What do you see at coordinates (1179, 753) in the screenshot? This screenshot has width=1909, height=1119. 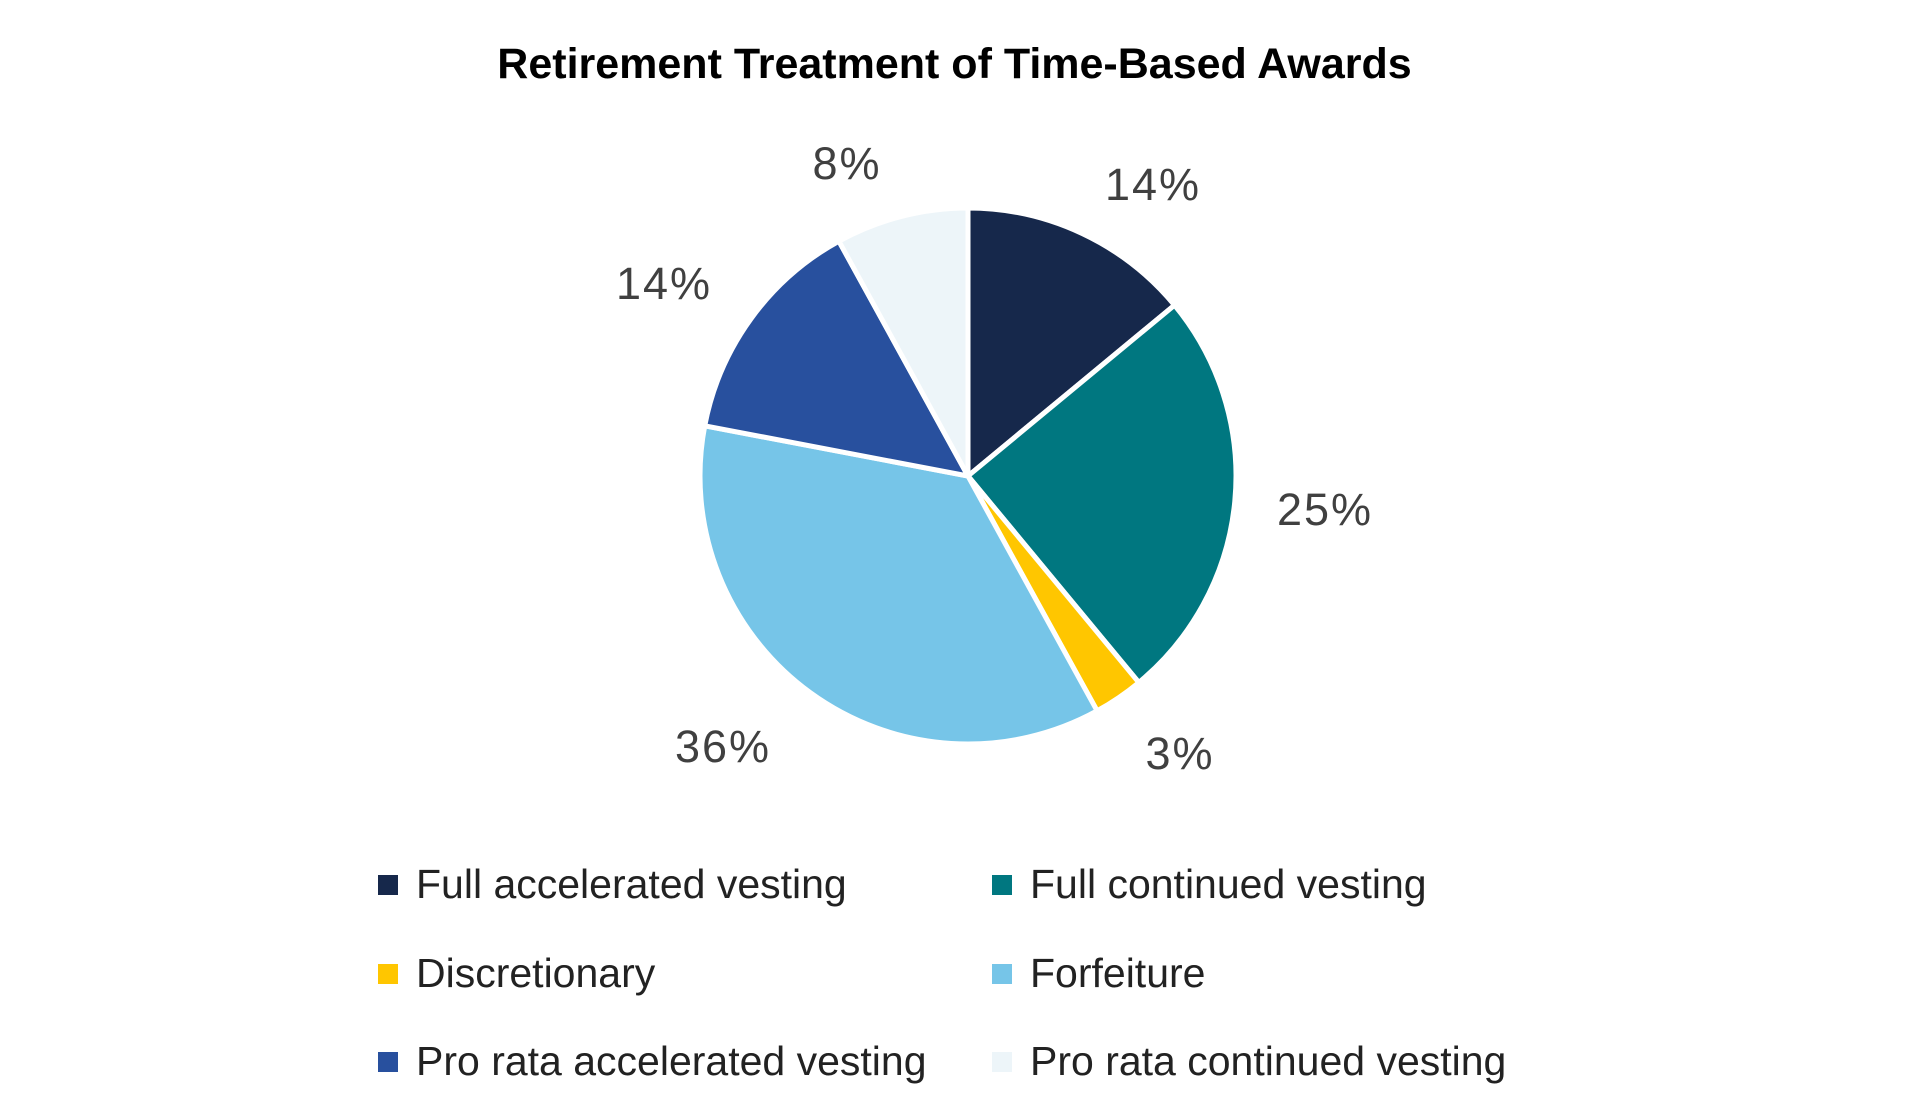 I see `slice-label: 3%` at bounding box center [1179, 753].